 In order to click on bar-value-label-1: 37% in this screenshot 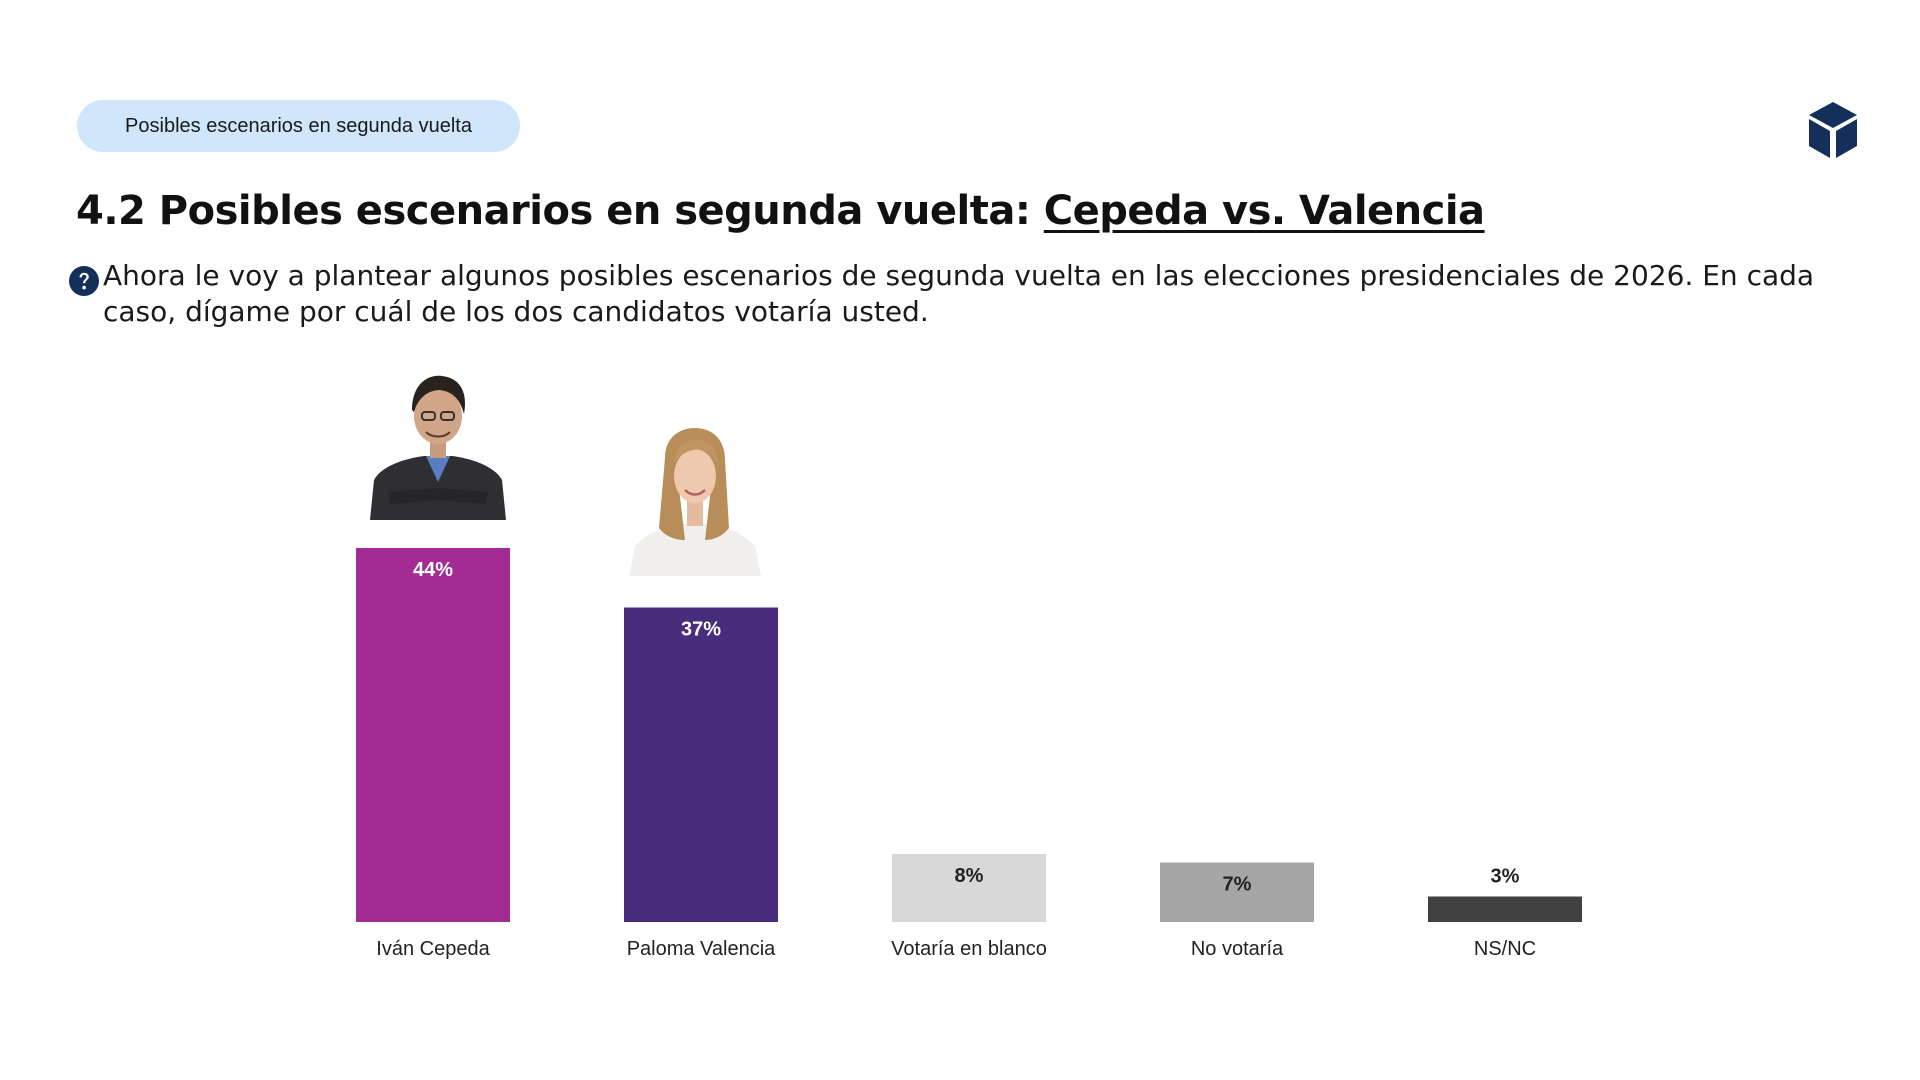, I will do `click(701, 630)`.